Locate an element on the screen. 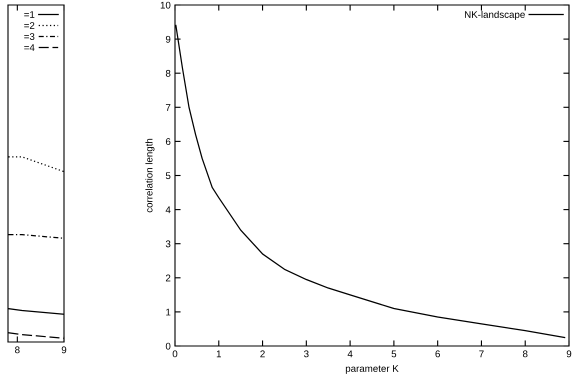 The height and width of the screenshot is (378, 572). x-tick-label: 3 is located at coordinates (306, 354).